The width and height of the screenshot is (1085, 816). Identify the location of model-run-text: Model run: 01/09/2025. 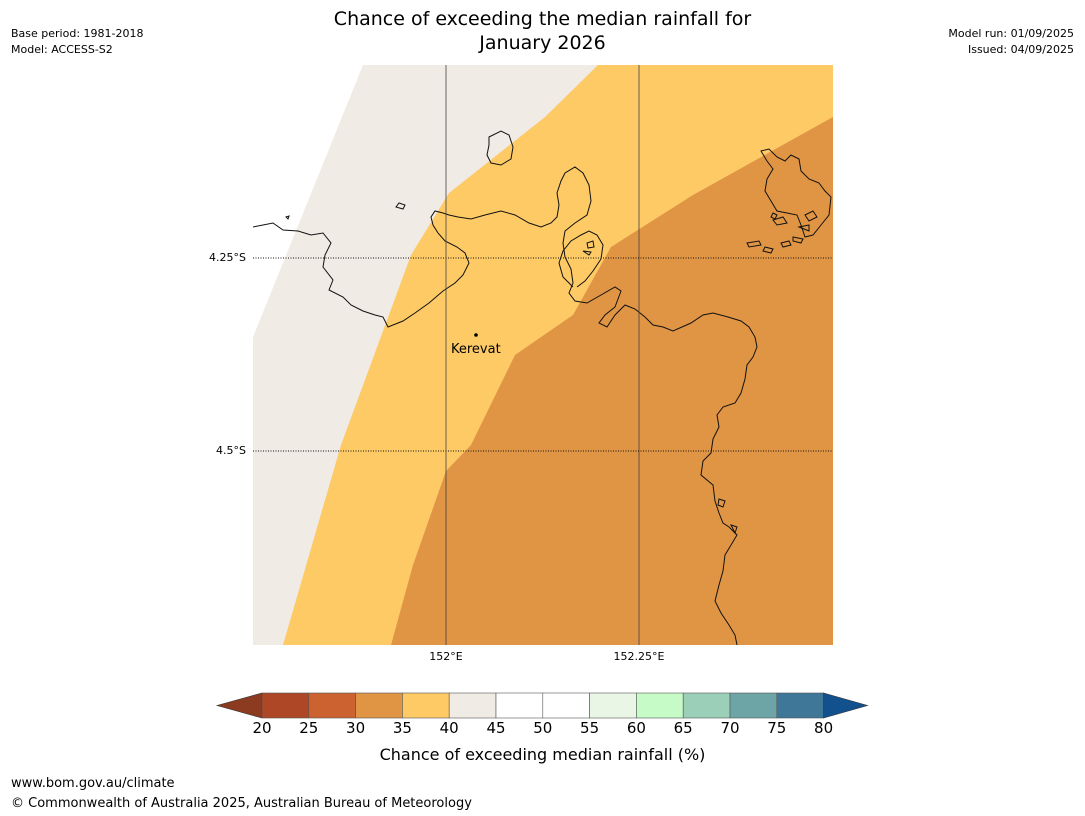
(1011, 33).